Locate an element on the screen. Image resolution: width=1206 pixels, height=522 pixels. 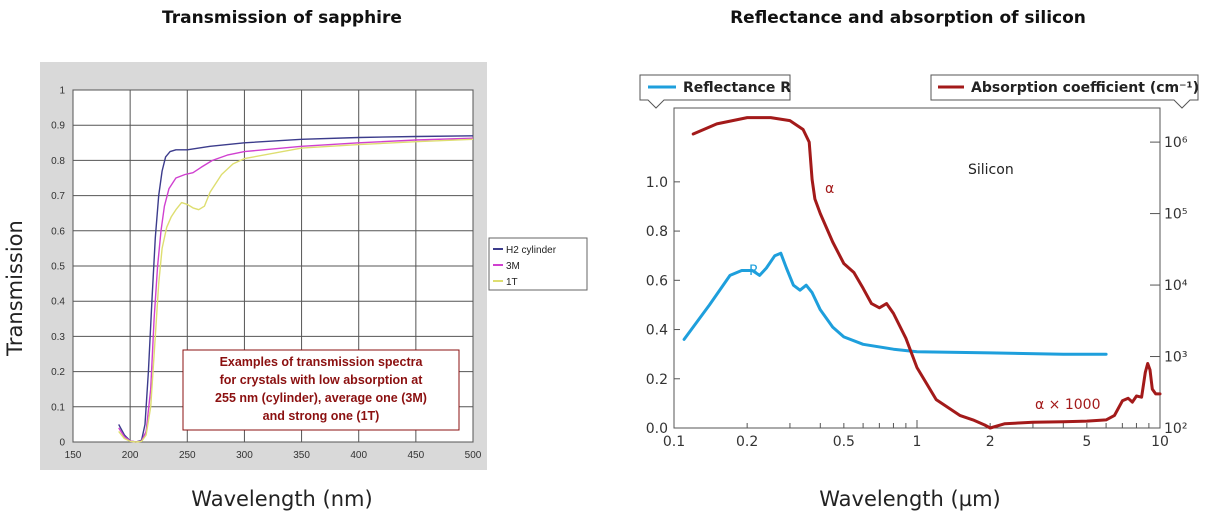
y-left-tick-label: 0.8 is located at coordinates (657, 232).